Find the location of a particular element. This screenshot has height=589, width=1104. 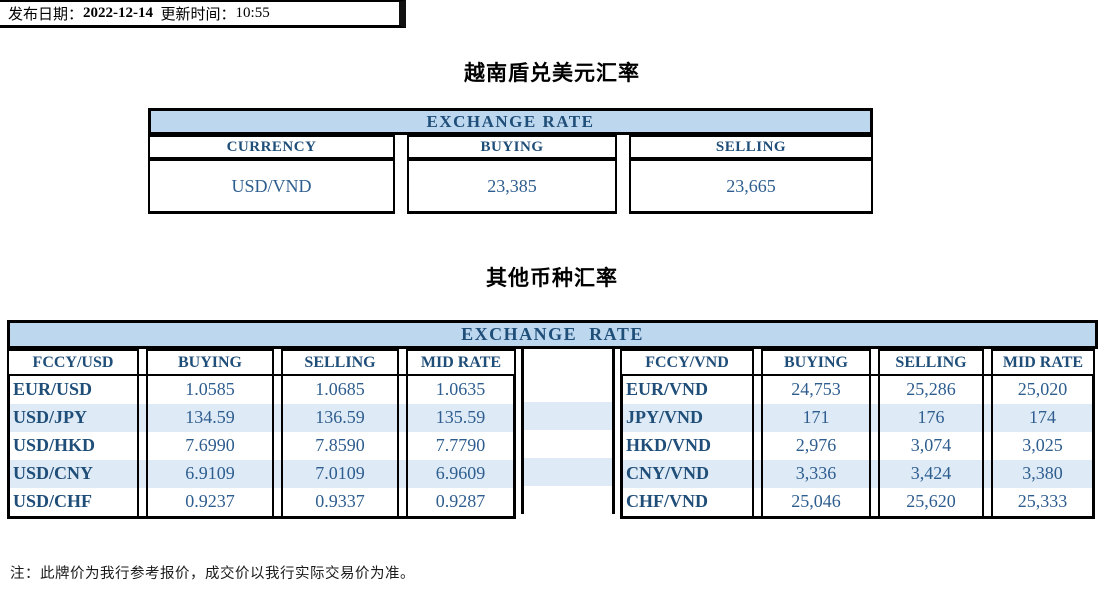

buying-value: 171 is located at coordinates (816, 418).